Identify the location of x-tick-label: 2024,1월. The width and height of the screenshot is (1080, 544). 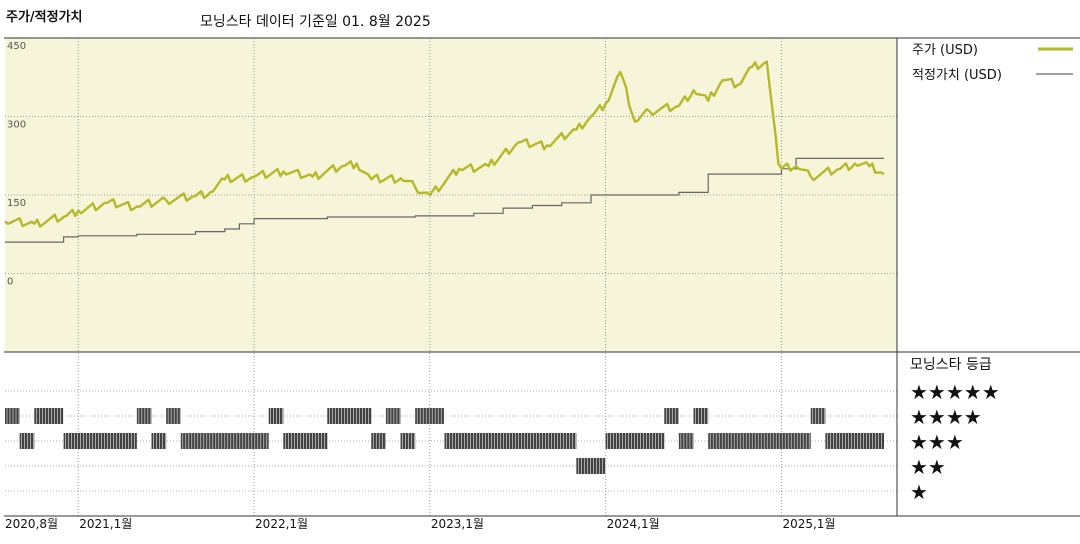
(633, 524).